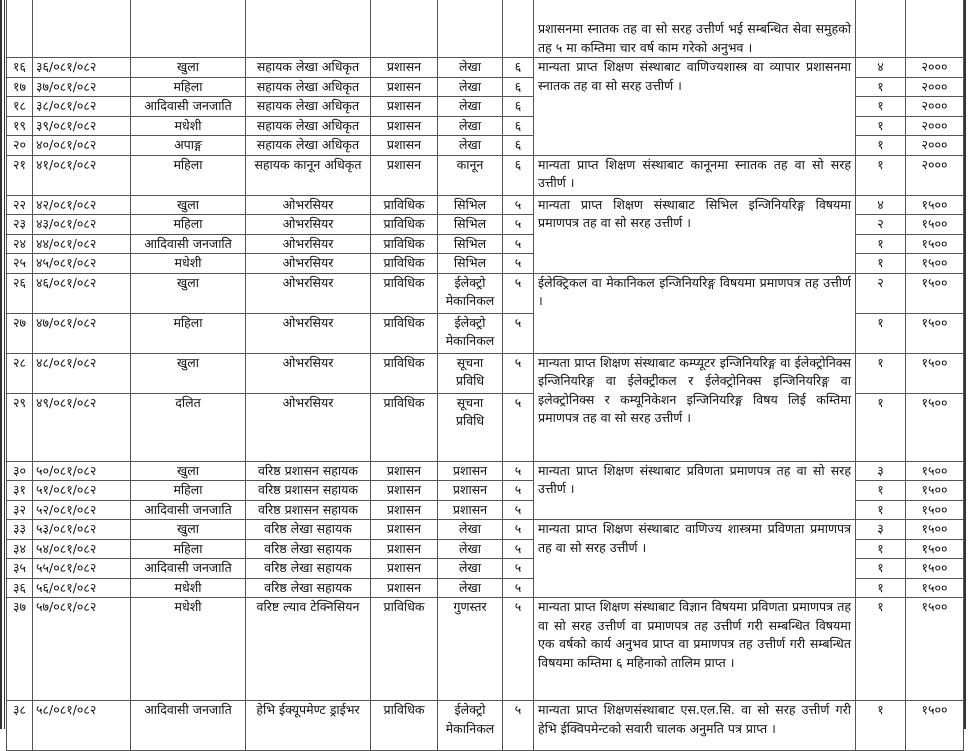 The height and width of the screenshot is (751, 970). Describe the element at coordinates (188, 427) in the screenshot. I see `quota-group: दलित` at that location.